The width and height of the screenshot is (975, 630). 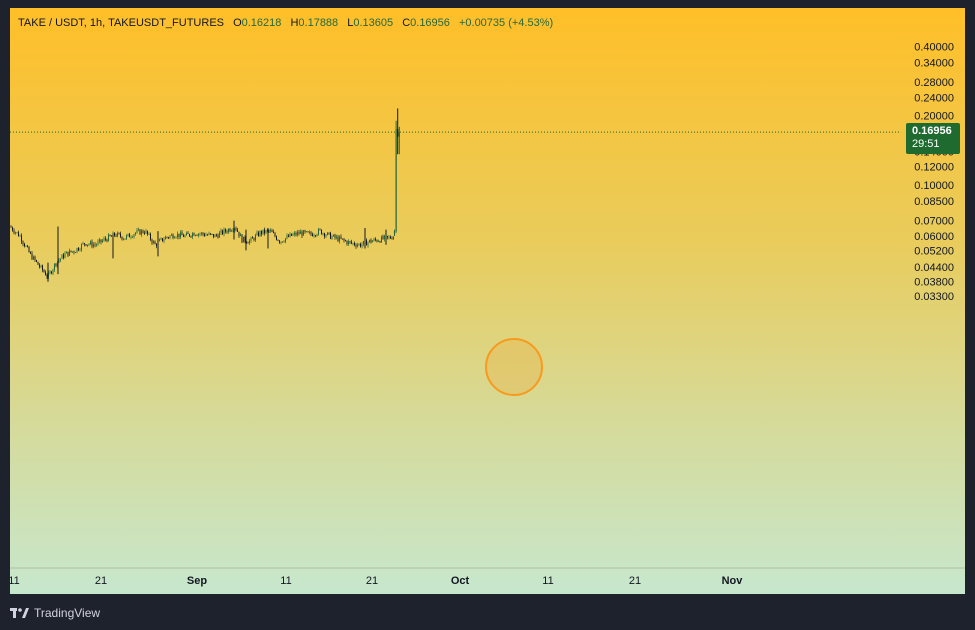 What do you see at coordinates (101, 581) in the screenshot?
I see `x-tick-label: 21` at bounding box center [101, 581].